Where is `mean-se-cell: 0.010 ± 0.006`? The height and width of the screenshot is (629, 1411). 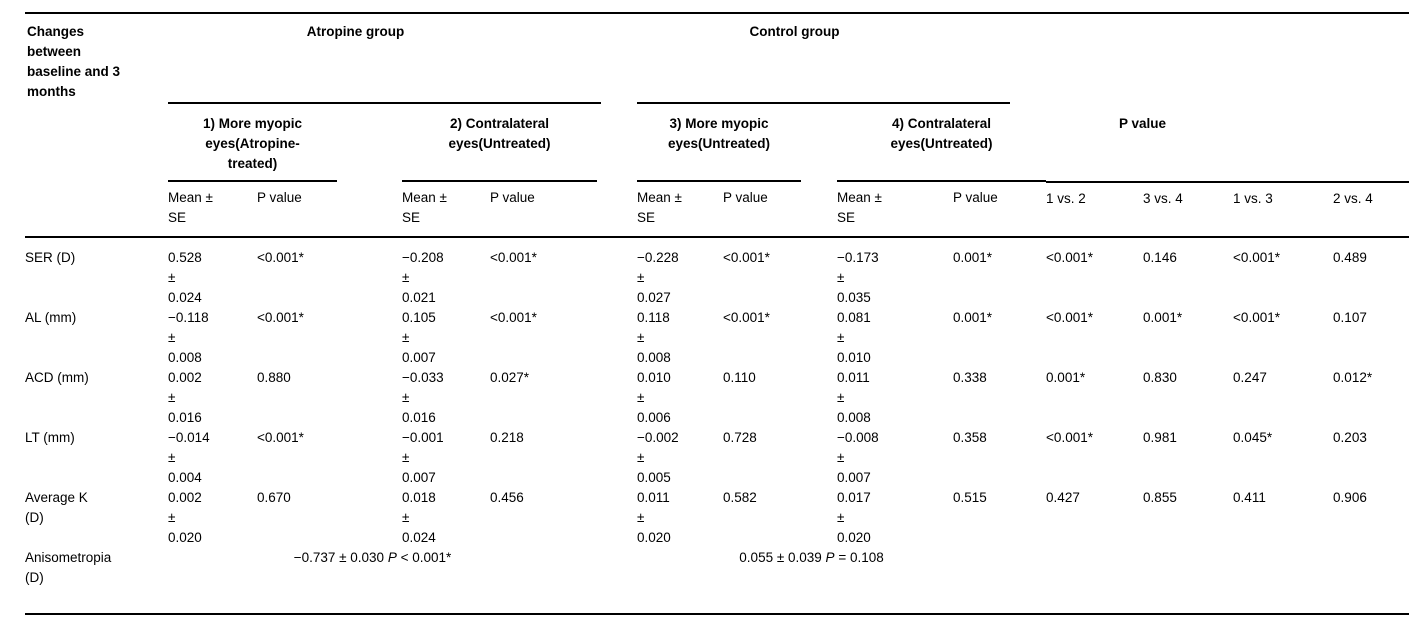 mean-se-cell: 0.010 ± 0.006 is located at coordinates (680, 398).